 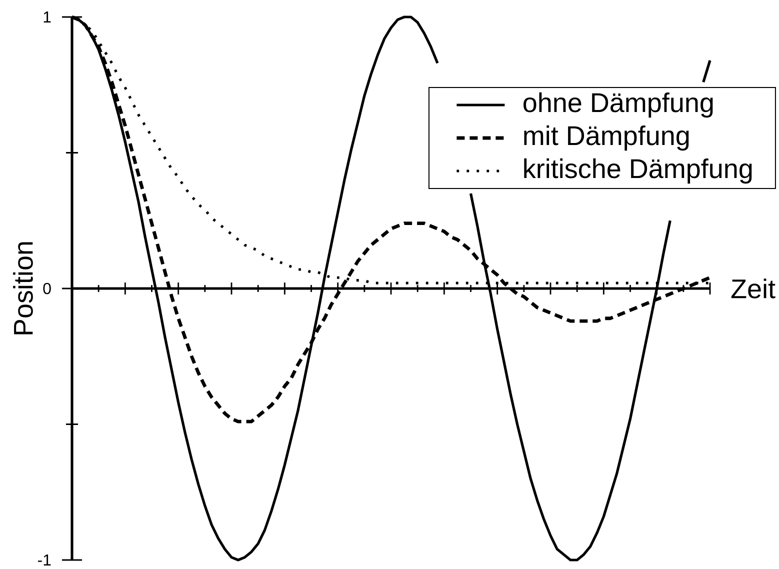 I want to click on y-tick-label: 1, so click(x=47, y=17).